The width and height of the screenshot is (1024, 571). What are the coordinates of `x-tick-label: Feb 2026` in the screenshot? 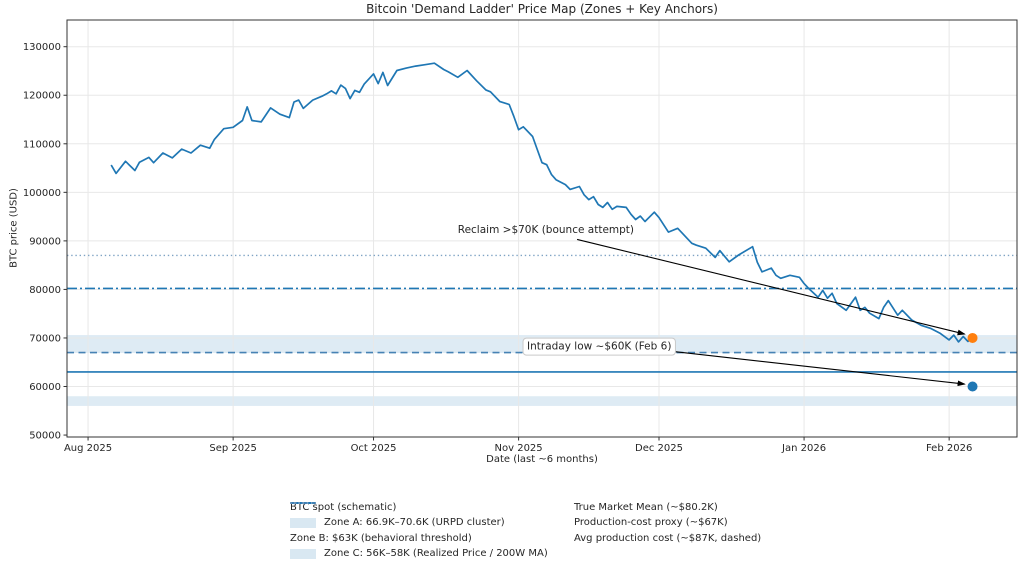 It's located at (949, 448).